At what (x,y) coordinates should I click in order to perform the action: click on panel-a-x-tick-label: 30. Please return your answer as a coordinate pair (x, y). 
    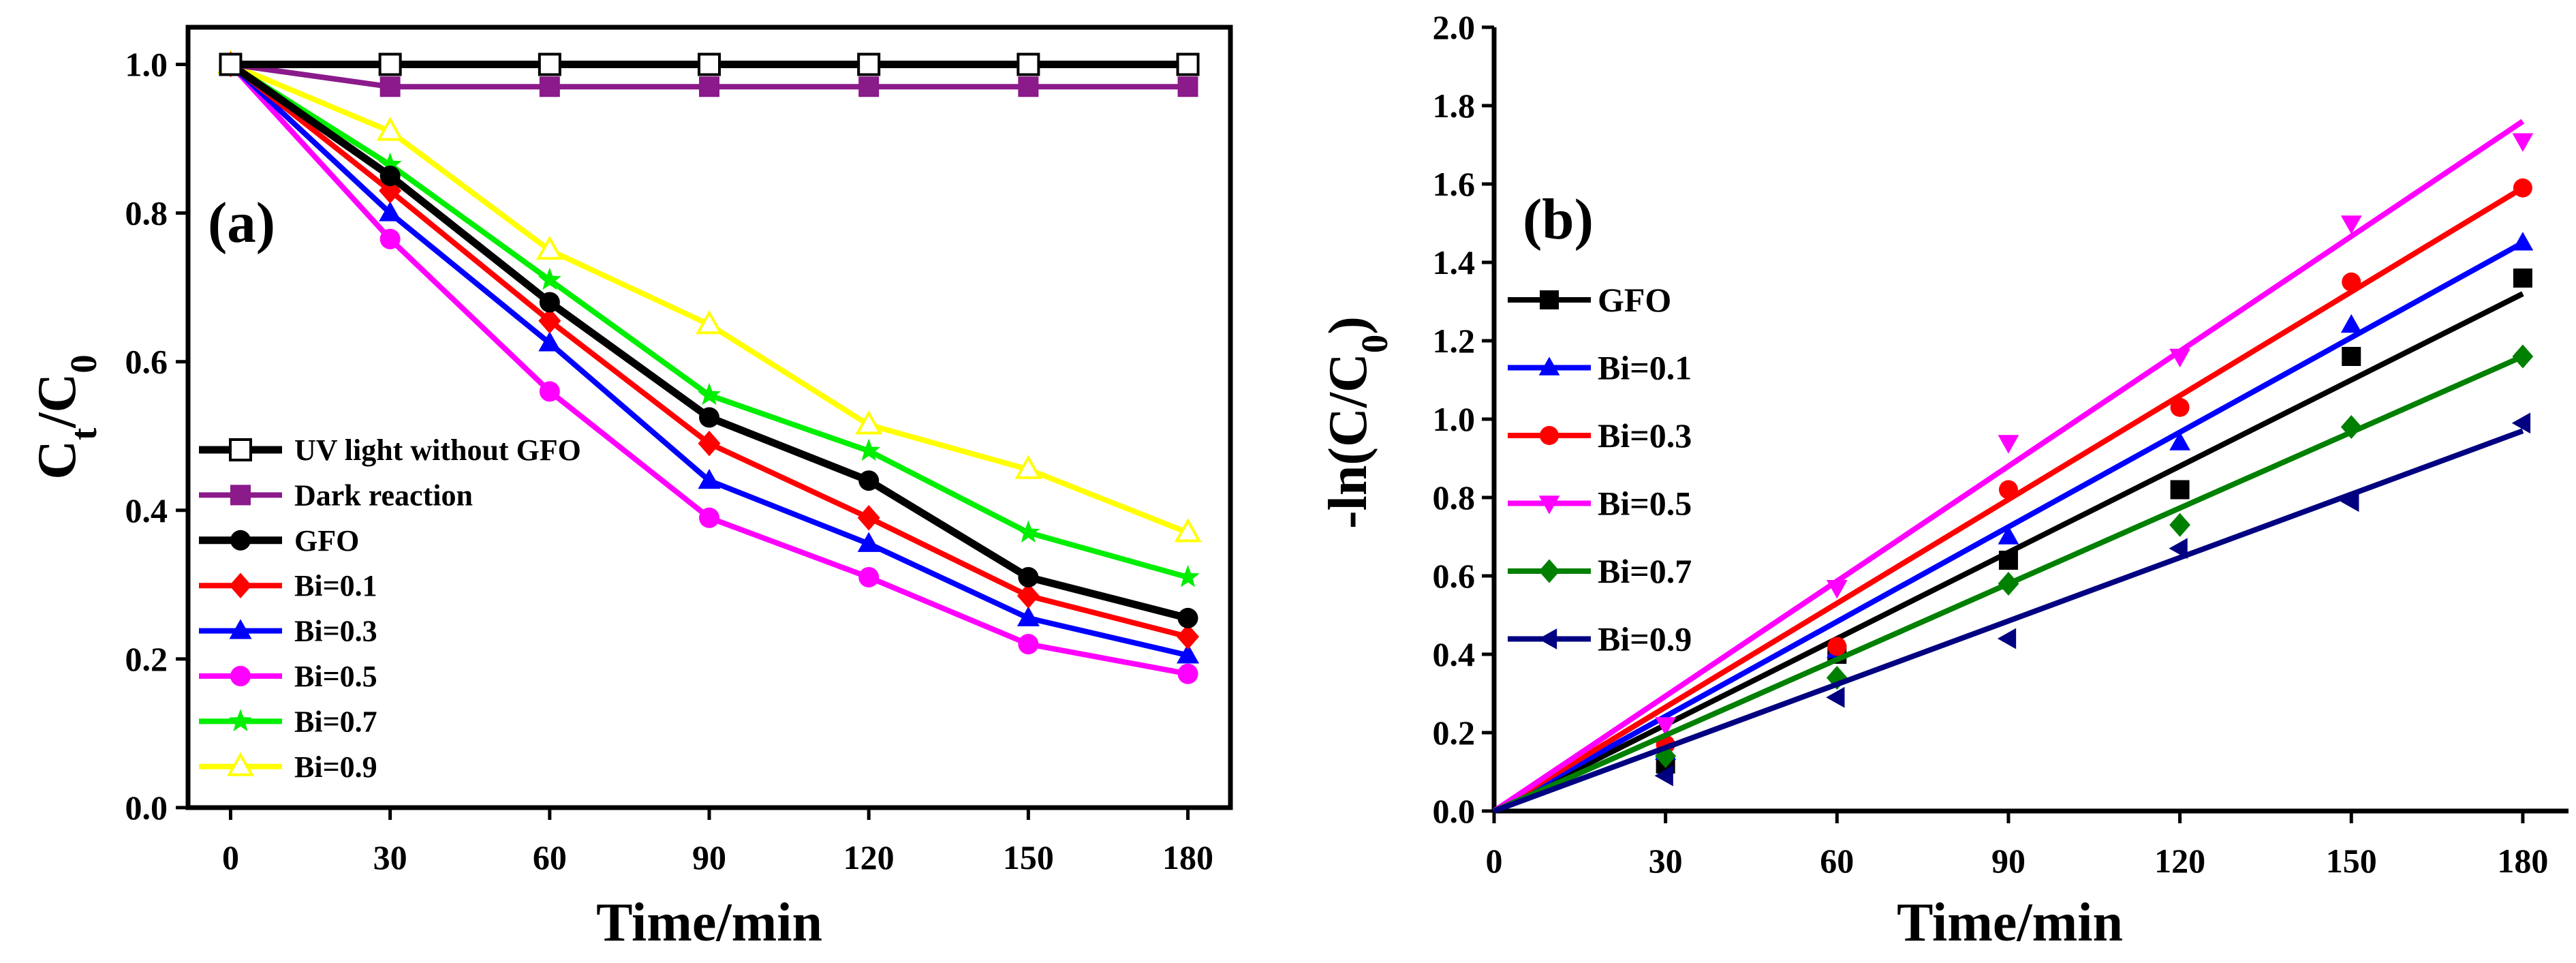
    Looking at the image, I should click on (390, 857).